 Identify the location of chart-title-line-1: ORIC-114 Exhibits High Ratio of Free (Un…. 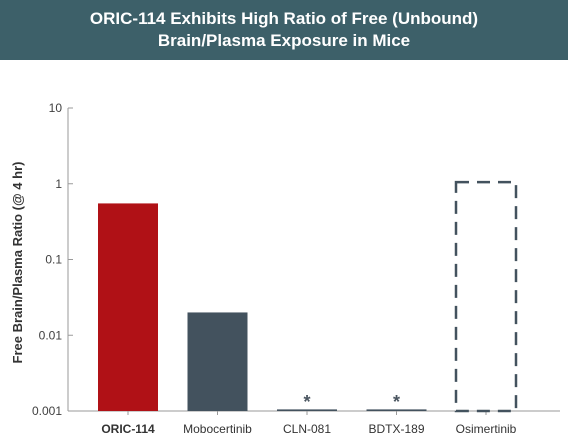
(284, 18).